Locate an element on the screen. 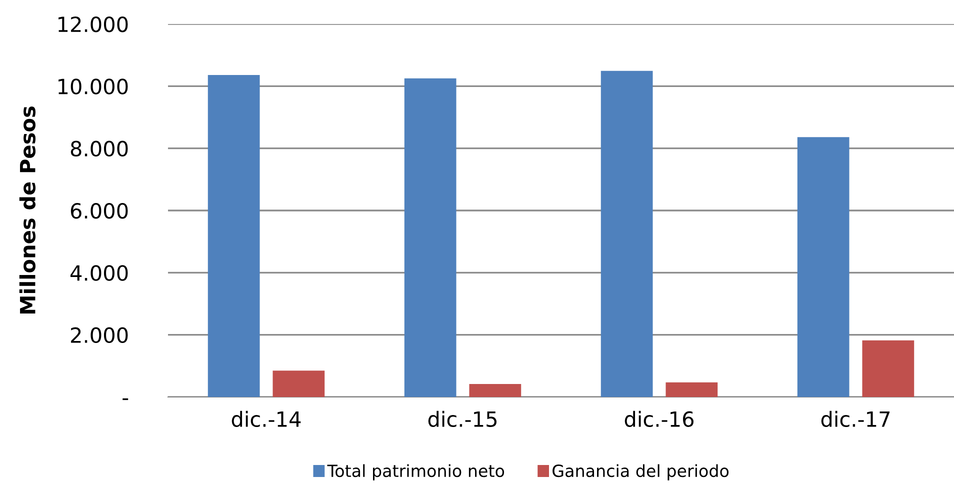  y-tick-label: 10.000 is located at coordinates (93, 86).